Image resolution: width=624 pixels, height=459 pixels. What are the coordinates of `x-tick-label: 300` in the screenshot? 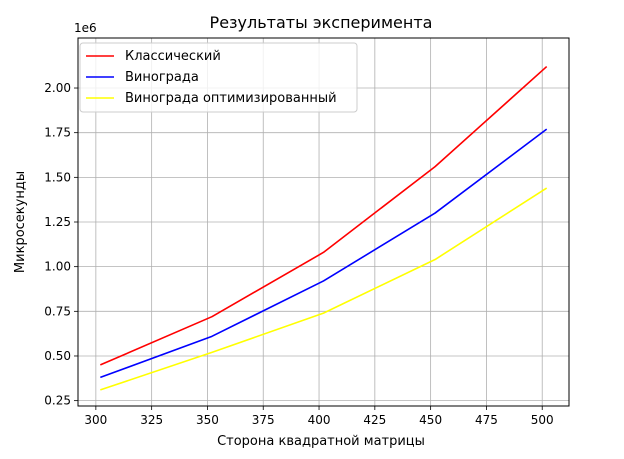 It's located at (95, 420).